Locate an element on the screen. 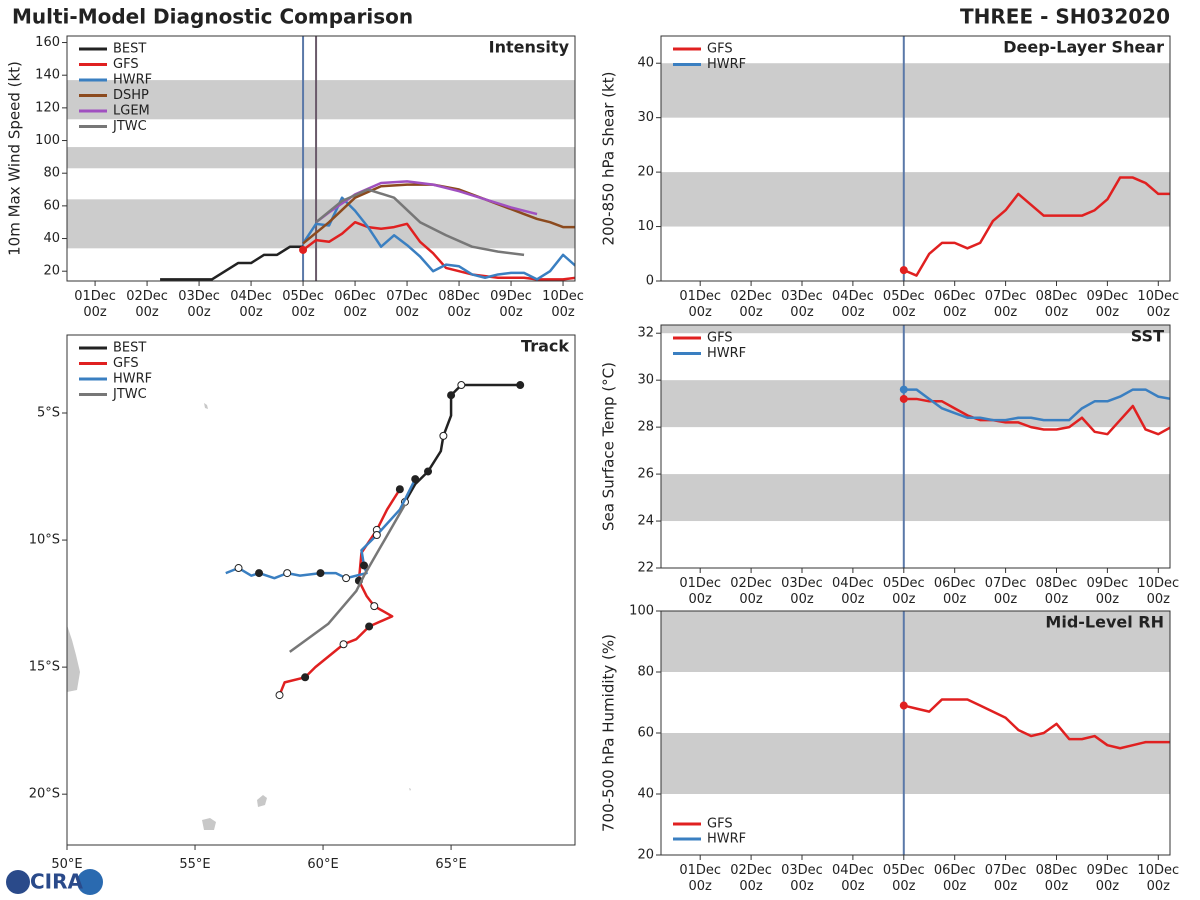 The height and width of the screenshot is (900, 1200). axes-frame is located at coordinates (321, 158).